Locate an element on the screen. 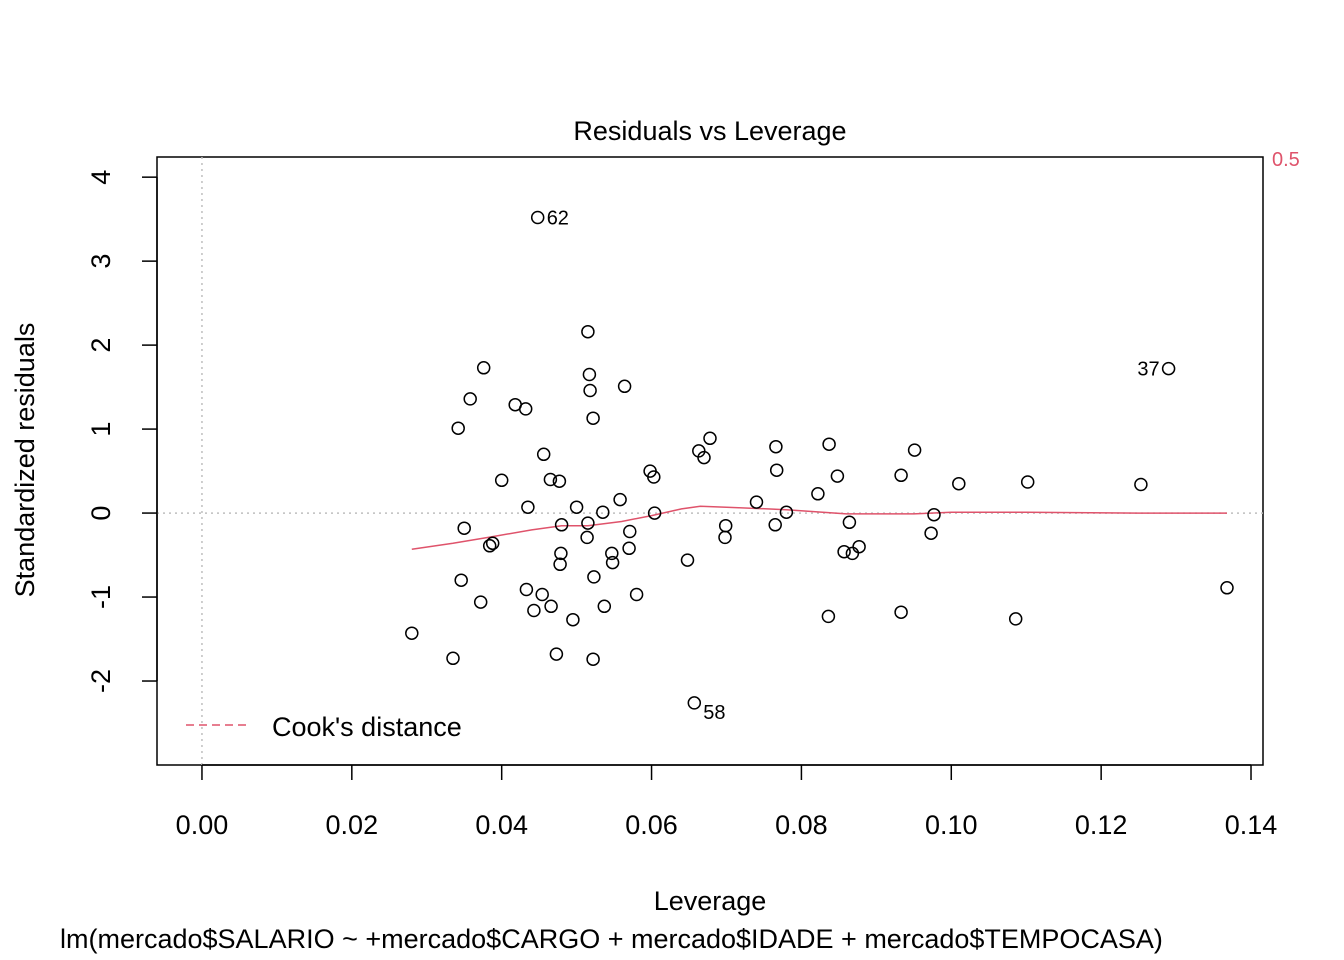 This screenshot has width=1344, height=960. y-tick-label: 1 is located at coordinates (101, 429).